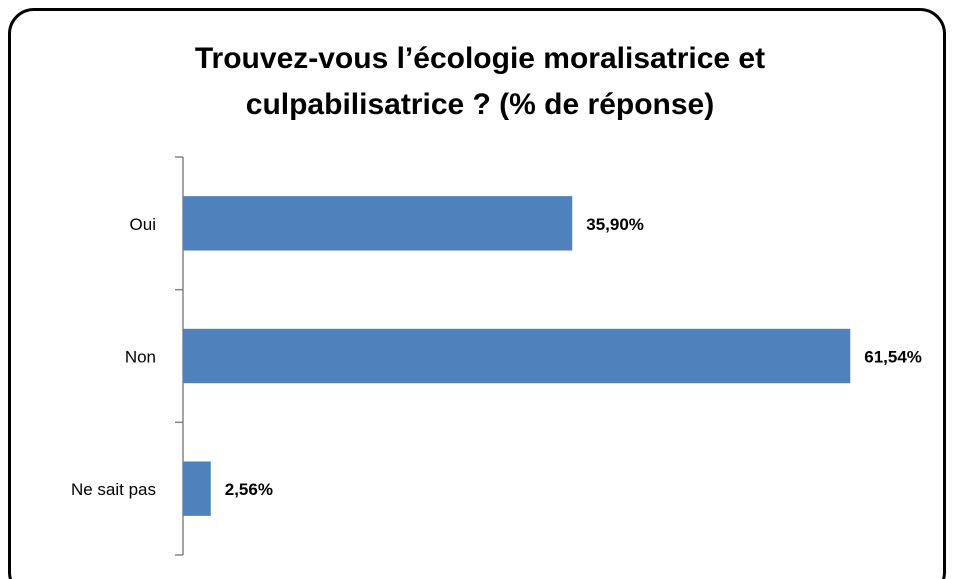 This screenshot has width=958, height=579. What do you see at coordinates (249, 489) in the screenshot?
I see `data-label: 2,56%` at bounding box center [249, 489].